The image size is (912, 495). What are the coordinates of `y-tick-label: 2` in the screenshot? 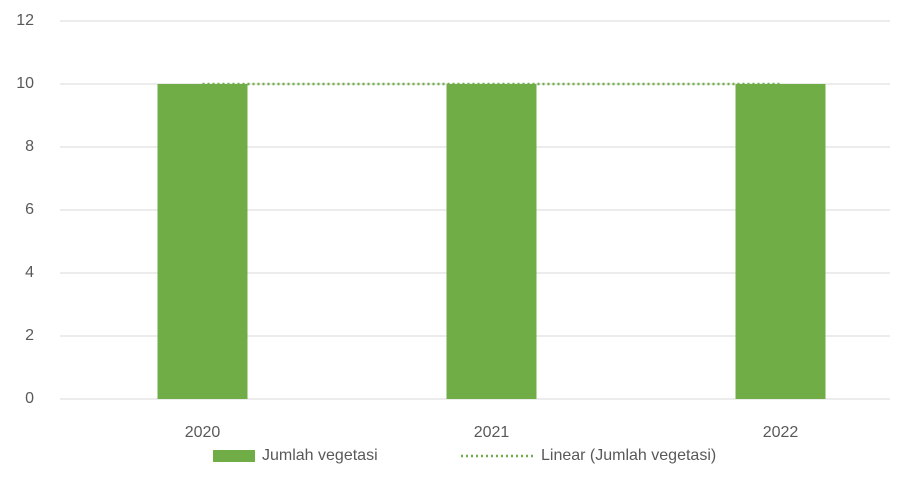 It's located at (29, 335).